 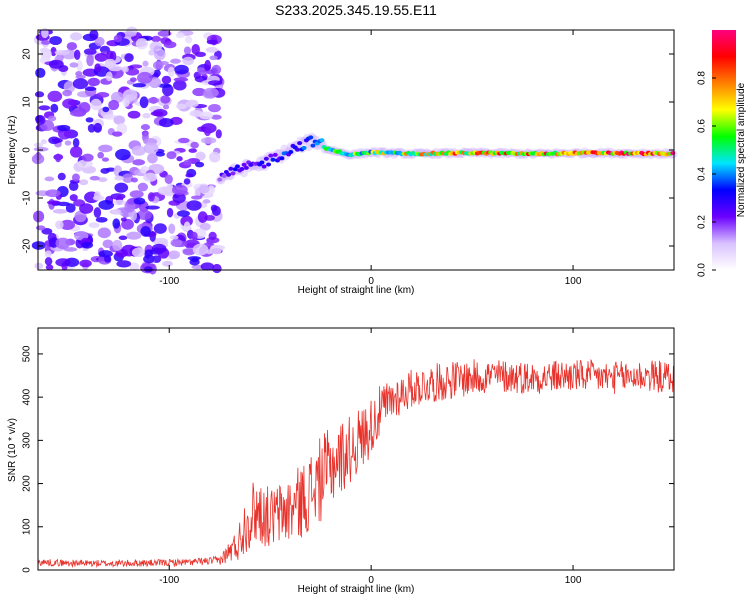 What do you see at coordinates (27, 440) in the screenshot?
I see `y-tick-label: 300` at bounding box center [27, 440].